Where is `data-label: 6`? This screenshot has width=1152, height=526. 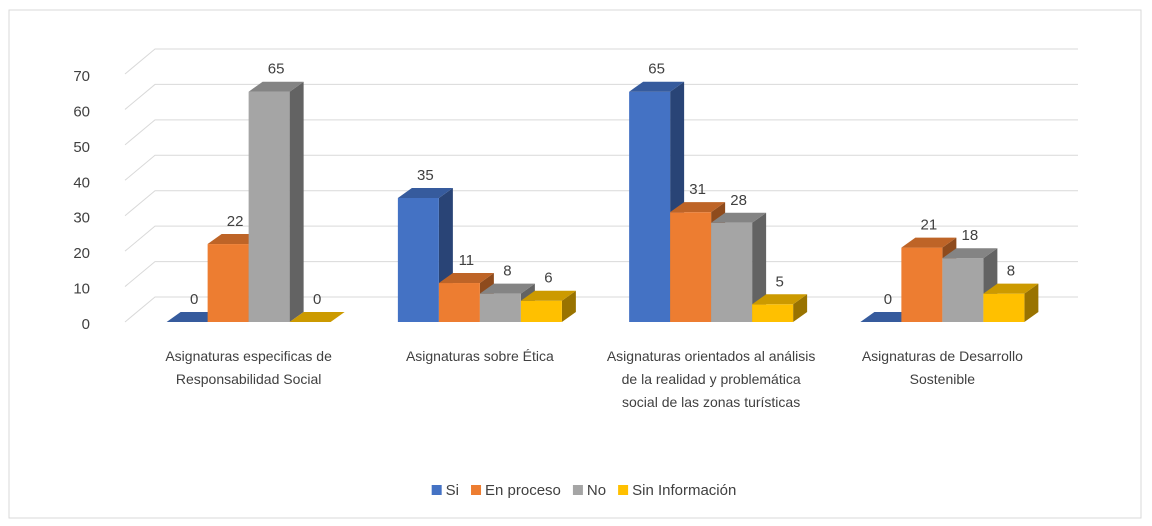
data-label: 6 is located at coordinates (548, 278).